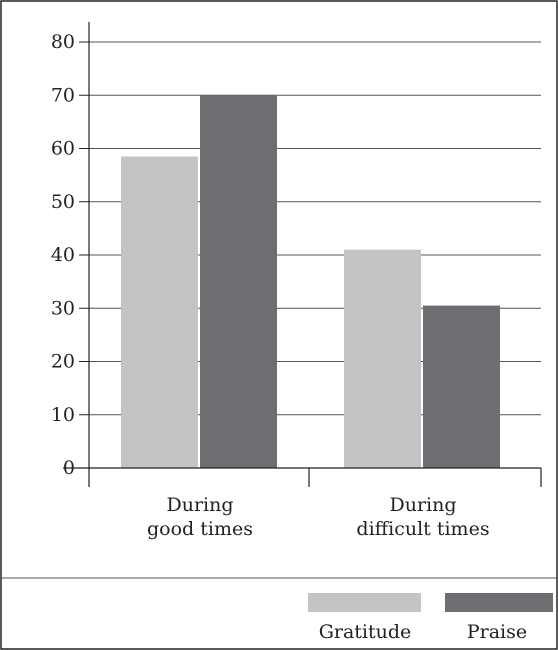 Image resolution: width=558 pixels, height=650 pixels. I want to click on legend-swatch-praise, so click(499, 602).